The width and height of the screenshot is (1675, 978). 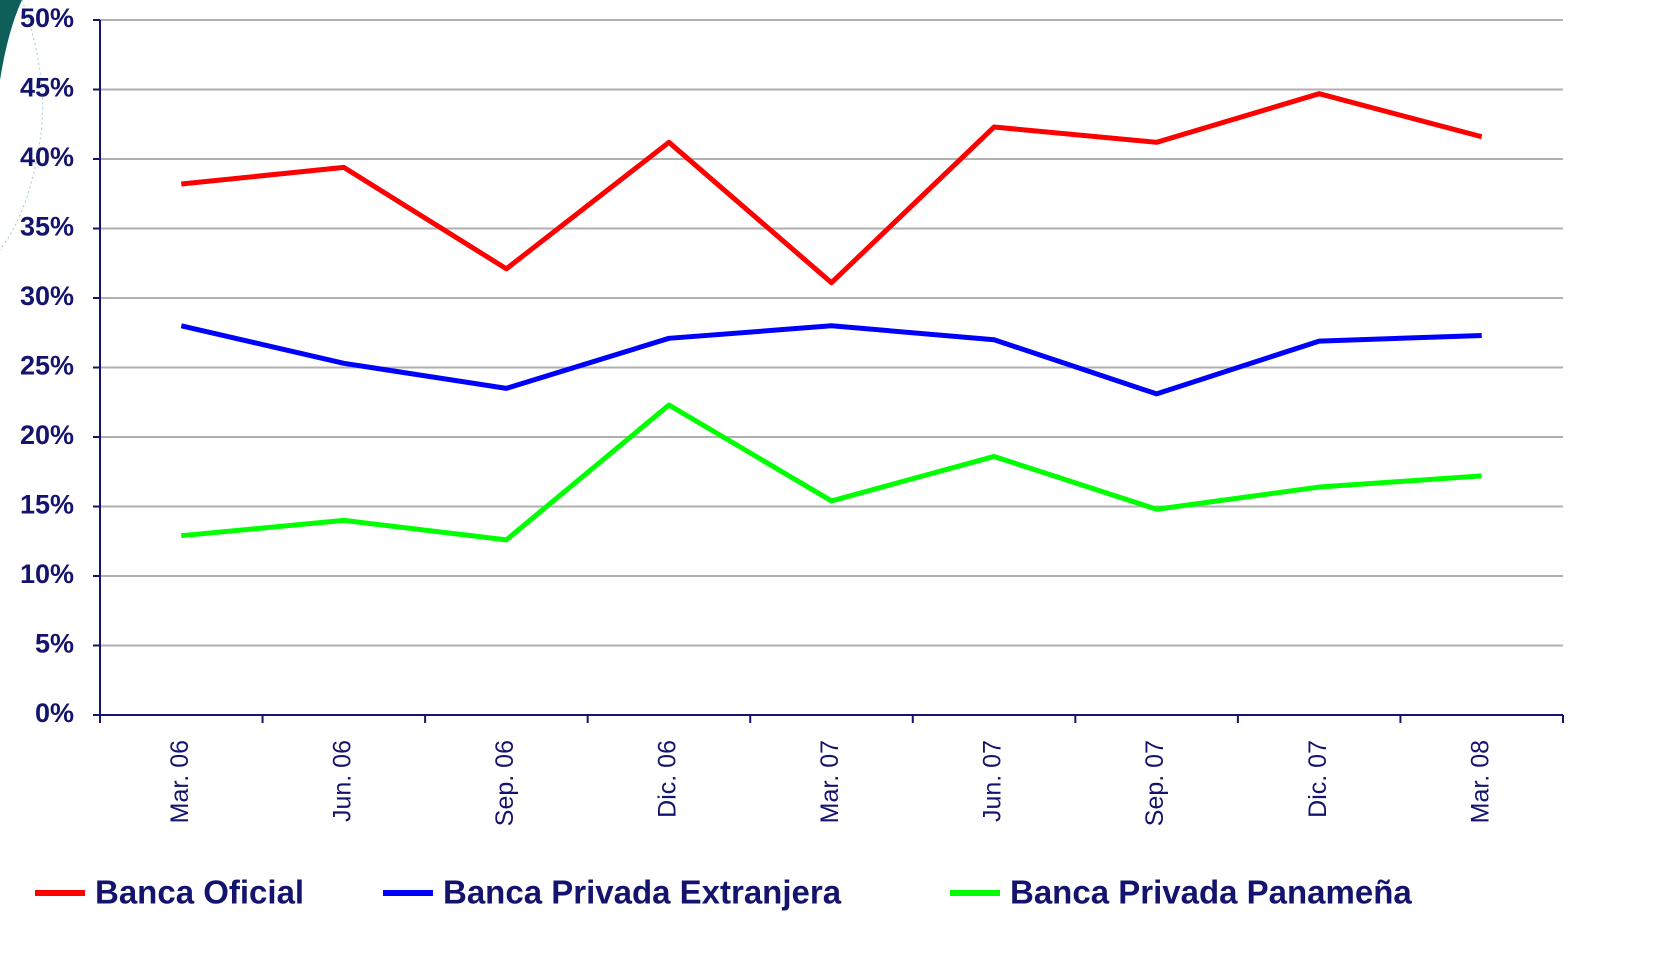 What do you see at coordinates (180, 781) in the screenshot?
I see `x-tick-label: Mar. 06` at bounding box center [180, 781].